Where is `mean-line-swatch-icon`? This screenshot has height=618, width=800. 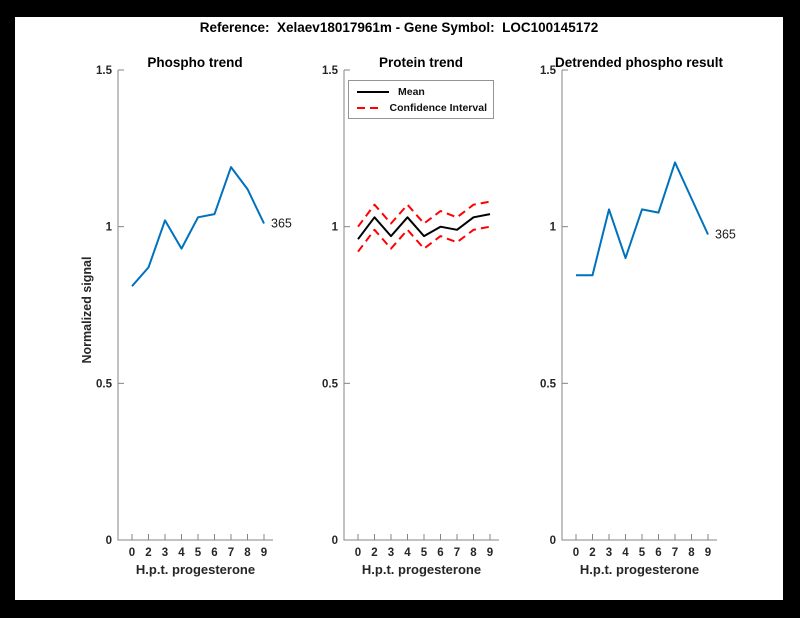 mean-line-swatch-icon is located at coordinates (373, 91).